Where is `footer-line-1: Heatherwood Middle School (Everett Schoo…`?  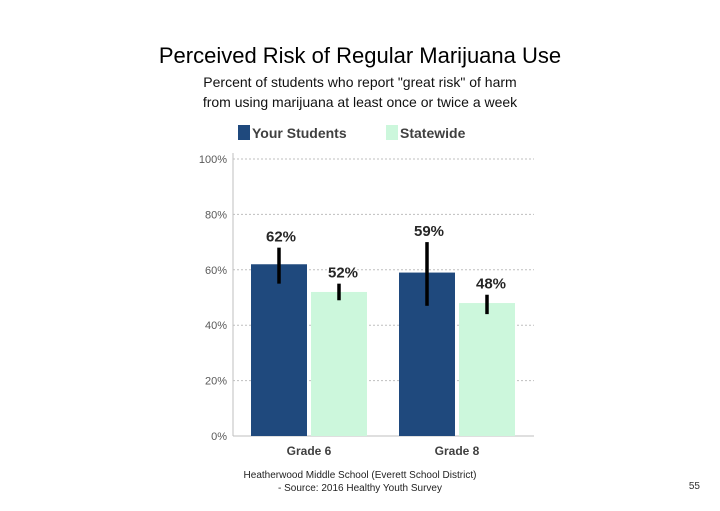
footer-line-1: Heatherwood Middle School (Everett Schoo… is located at coordinates (360, 475).